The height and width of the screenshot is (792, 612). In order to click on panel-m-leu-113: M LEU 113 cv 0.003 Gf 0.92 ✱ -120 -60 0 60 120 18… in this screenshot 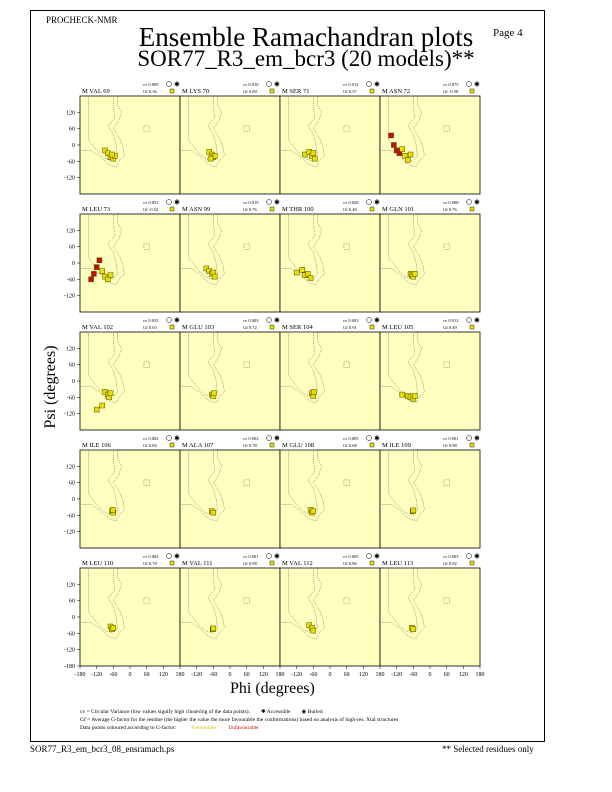, I will do `click(432, 615)`.